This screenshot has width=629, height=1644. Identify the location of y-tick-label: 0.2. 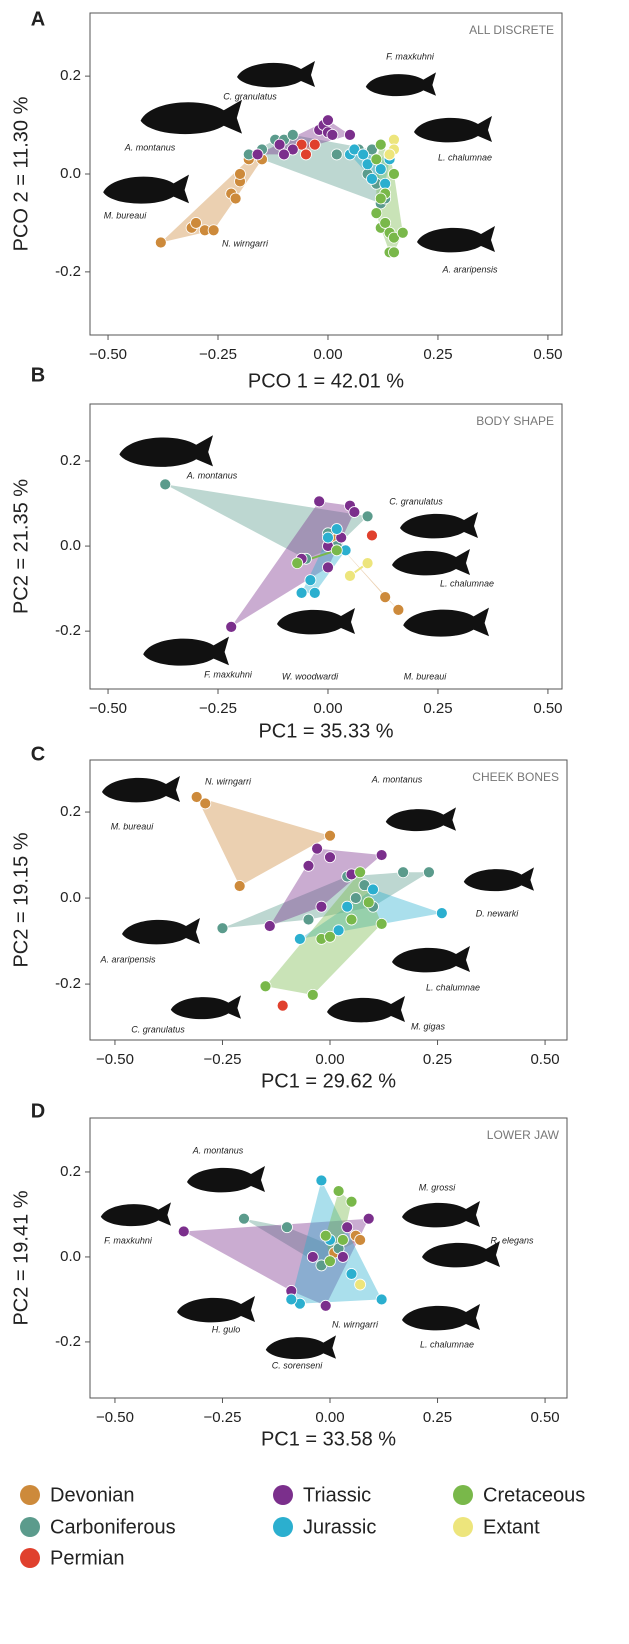
(70, 811).